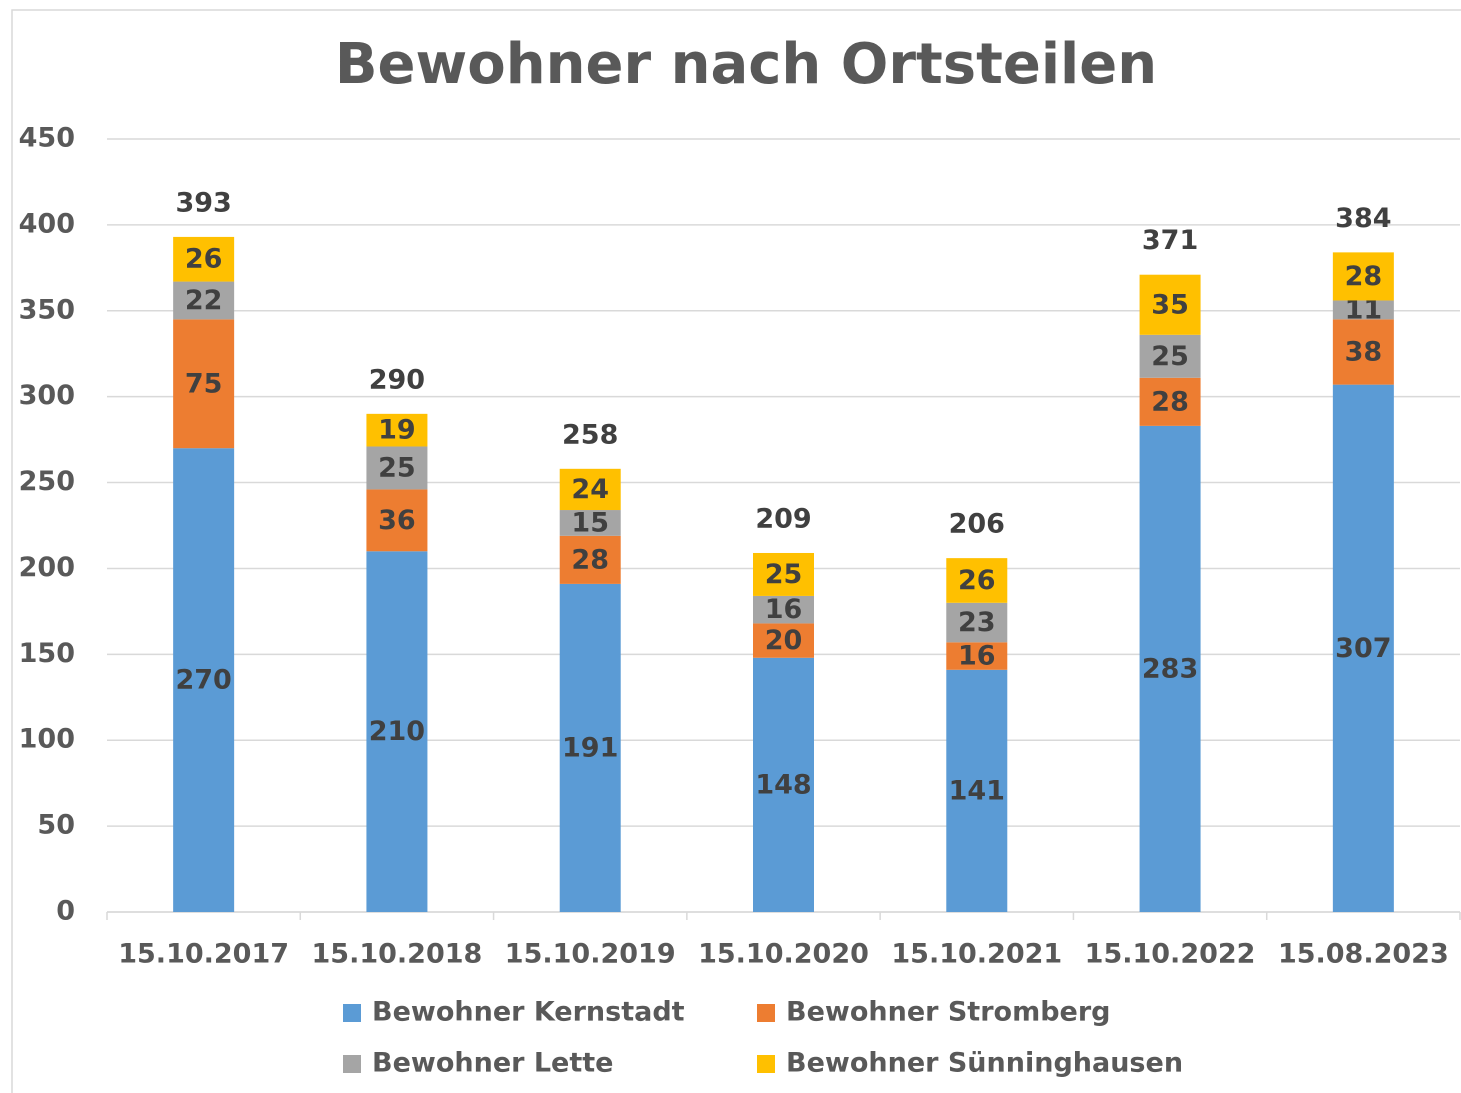  Describe the element at coordinates (56, 825) in the screenshot. I see `y-tick-label: 50` at that location.